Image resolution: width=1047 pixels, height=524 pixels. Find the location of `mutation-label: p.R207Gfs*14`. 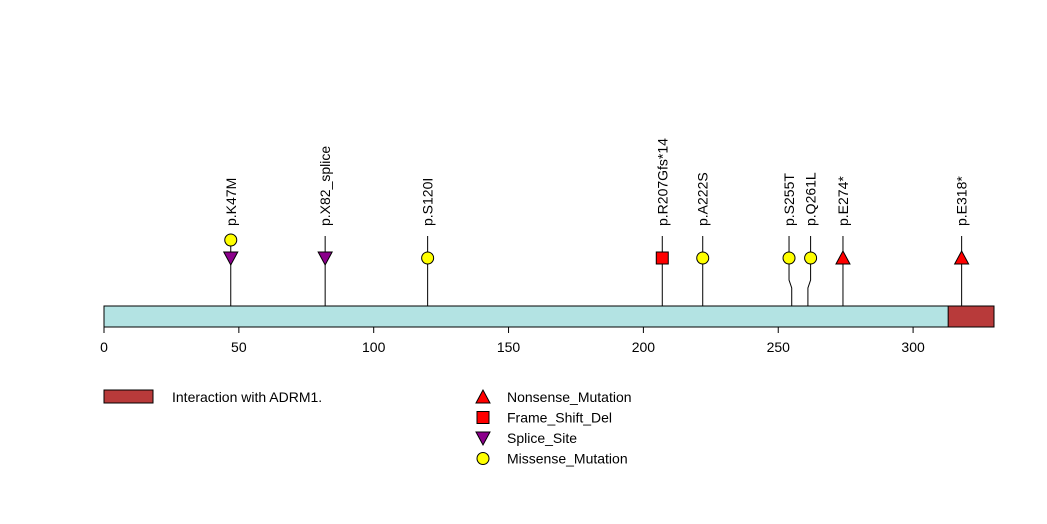

mutation-label: p.R207Gfs*14 is located at coordinates (662, 182).